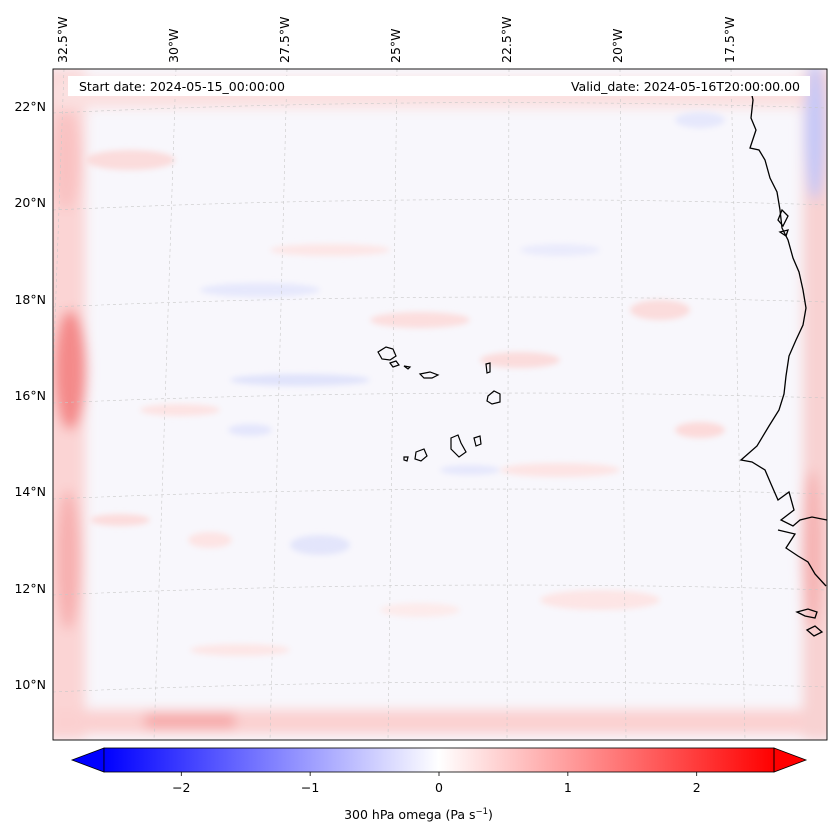 The image size is (837, 839). What do you see at coordinates (482, 812) in the screenshot?
I see `colorbar-label-exponent: −1` at bounding box center [482, 812].